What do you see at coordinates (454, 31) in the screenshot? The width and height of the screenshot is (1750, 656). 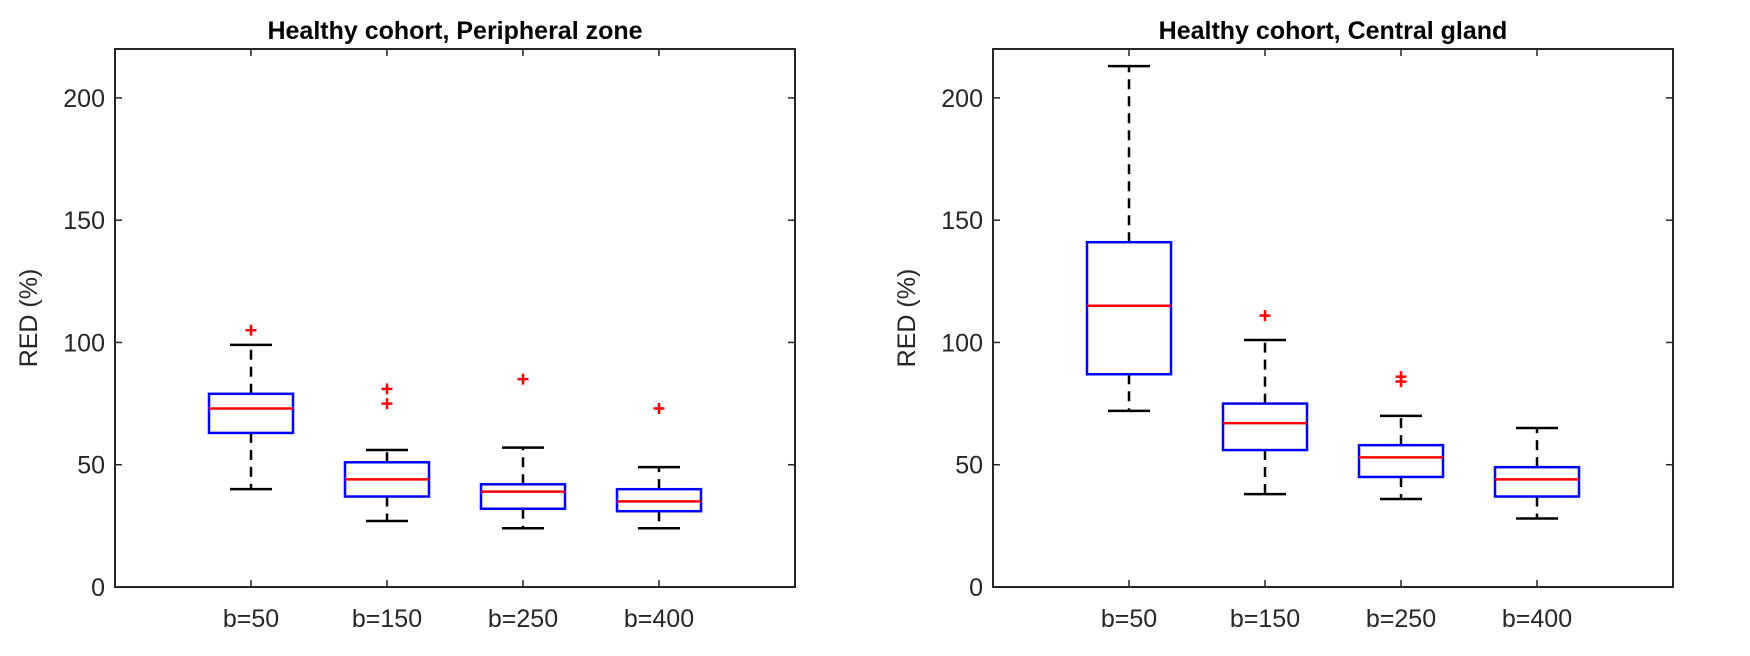 I see `chart-title: Healthy cohort, Peripheral zone` at bounding box center [454, 31].